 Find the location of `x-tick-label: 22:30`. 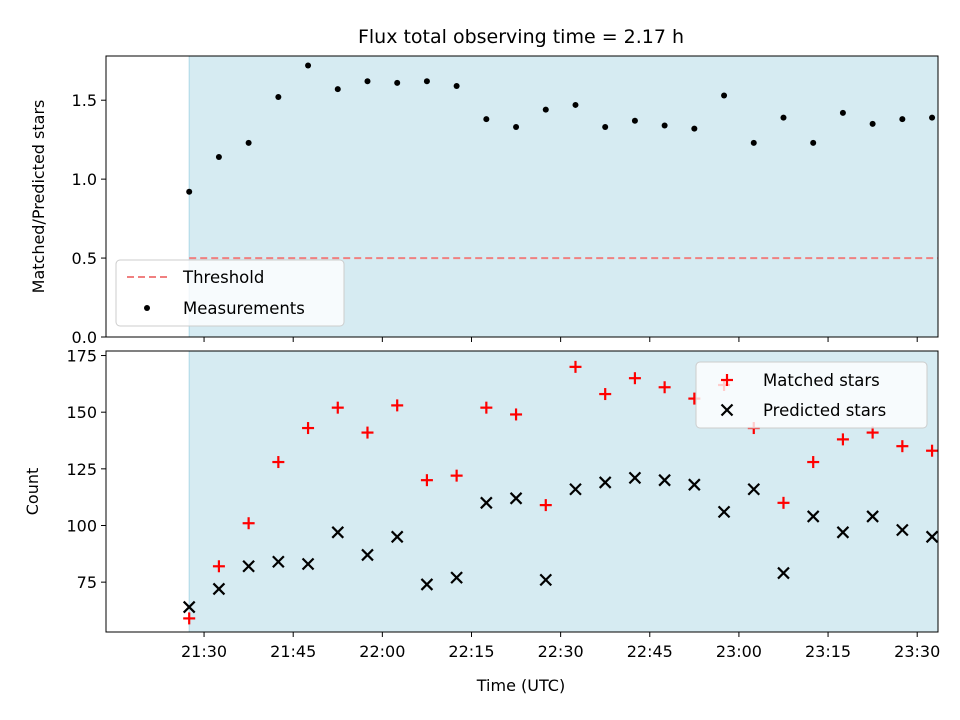

x-tick-label: 22:30 is located at coordinates (561, 651).